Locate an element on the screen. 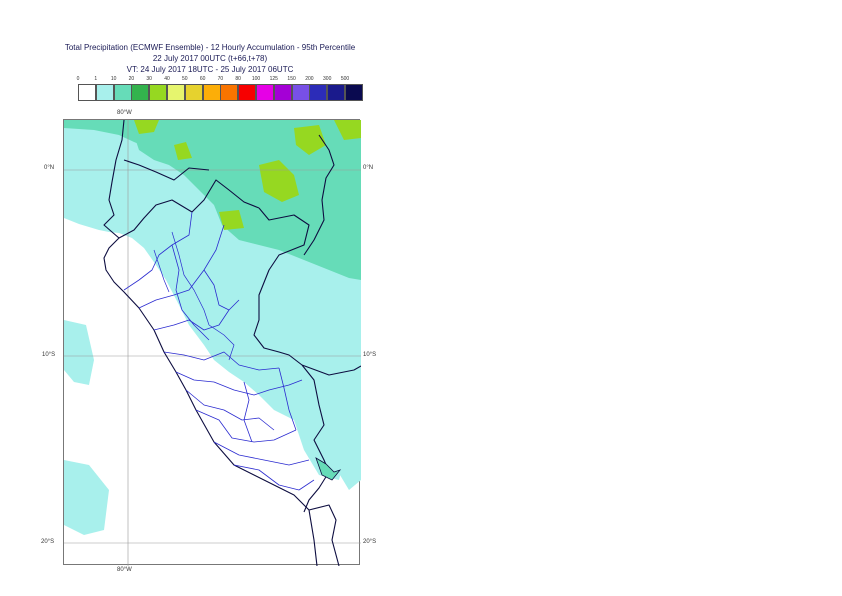 This screenshot has height=596, width=842. lon-label-bottom: 80°W is located at coordinates (124, 570).